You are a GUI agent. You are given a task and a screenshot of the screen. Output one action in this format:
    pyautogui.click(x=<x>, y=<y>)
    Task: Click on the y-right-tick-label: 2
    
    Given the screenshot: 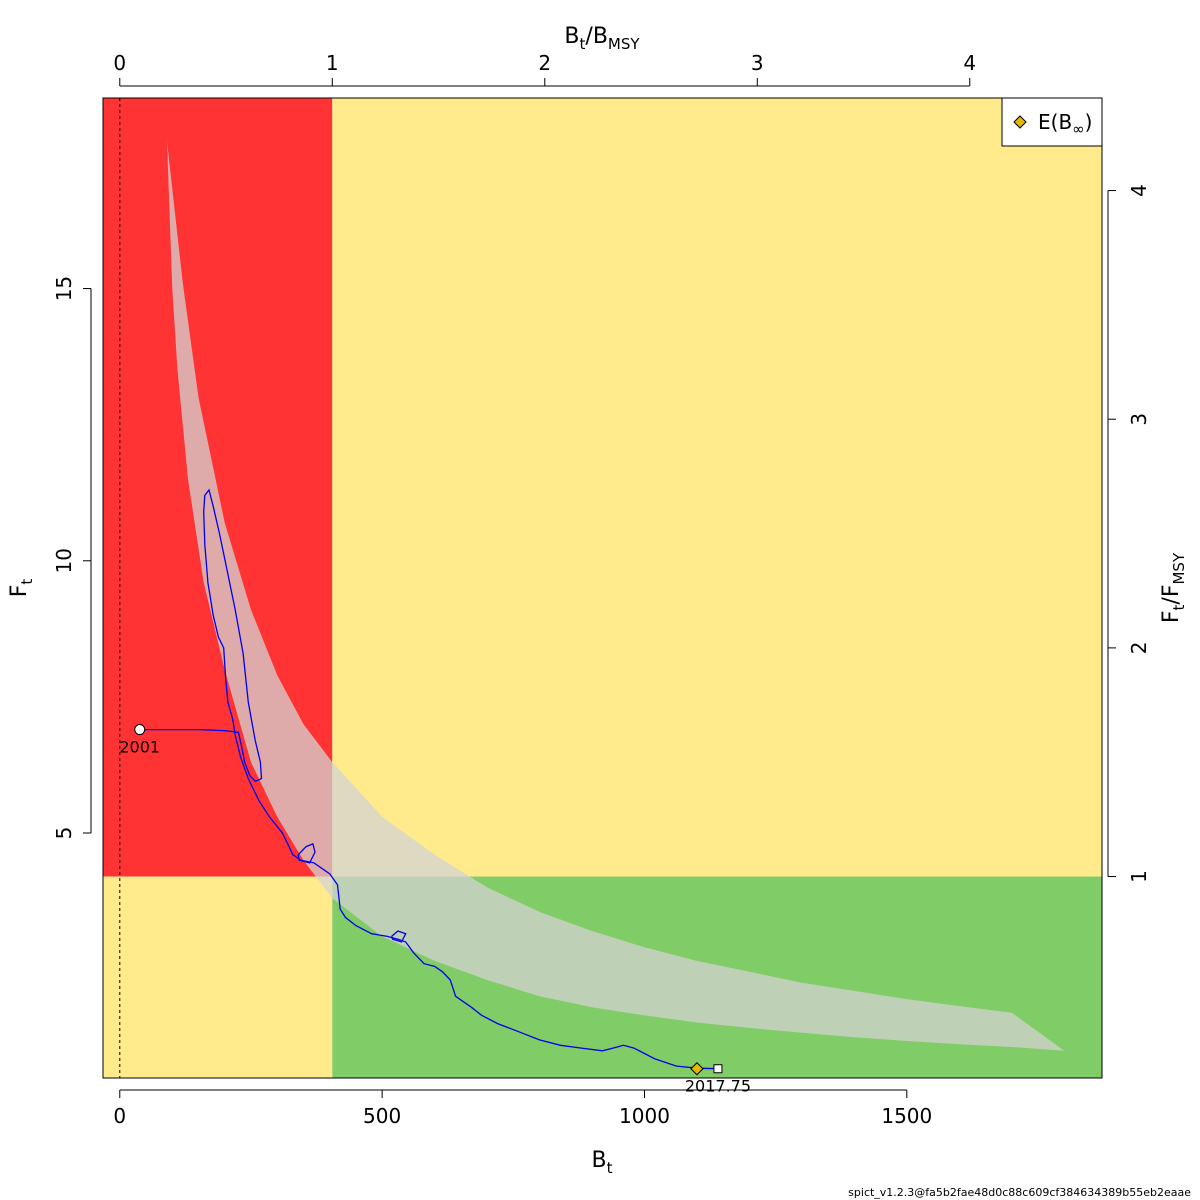 What is the action you would take?
    pyautogui.click(x=1139, y=648)
    